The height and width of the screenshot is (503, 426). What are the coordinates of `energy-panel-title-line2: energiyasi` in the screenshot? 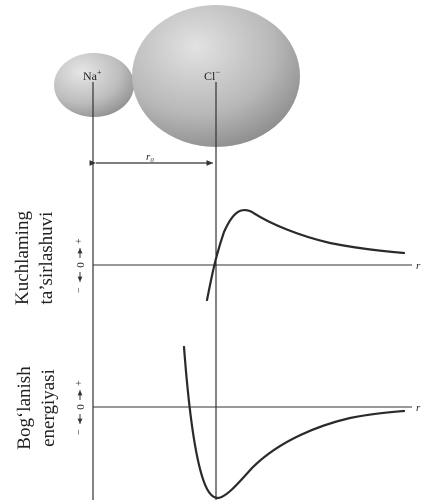 It's located at (48, 408).